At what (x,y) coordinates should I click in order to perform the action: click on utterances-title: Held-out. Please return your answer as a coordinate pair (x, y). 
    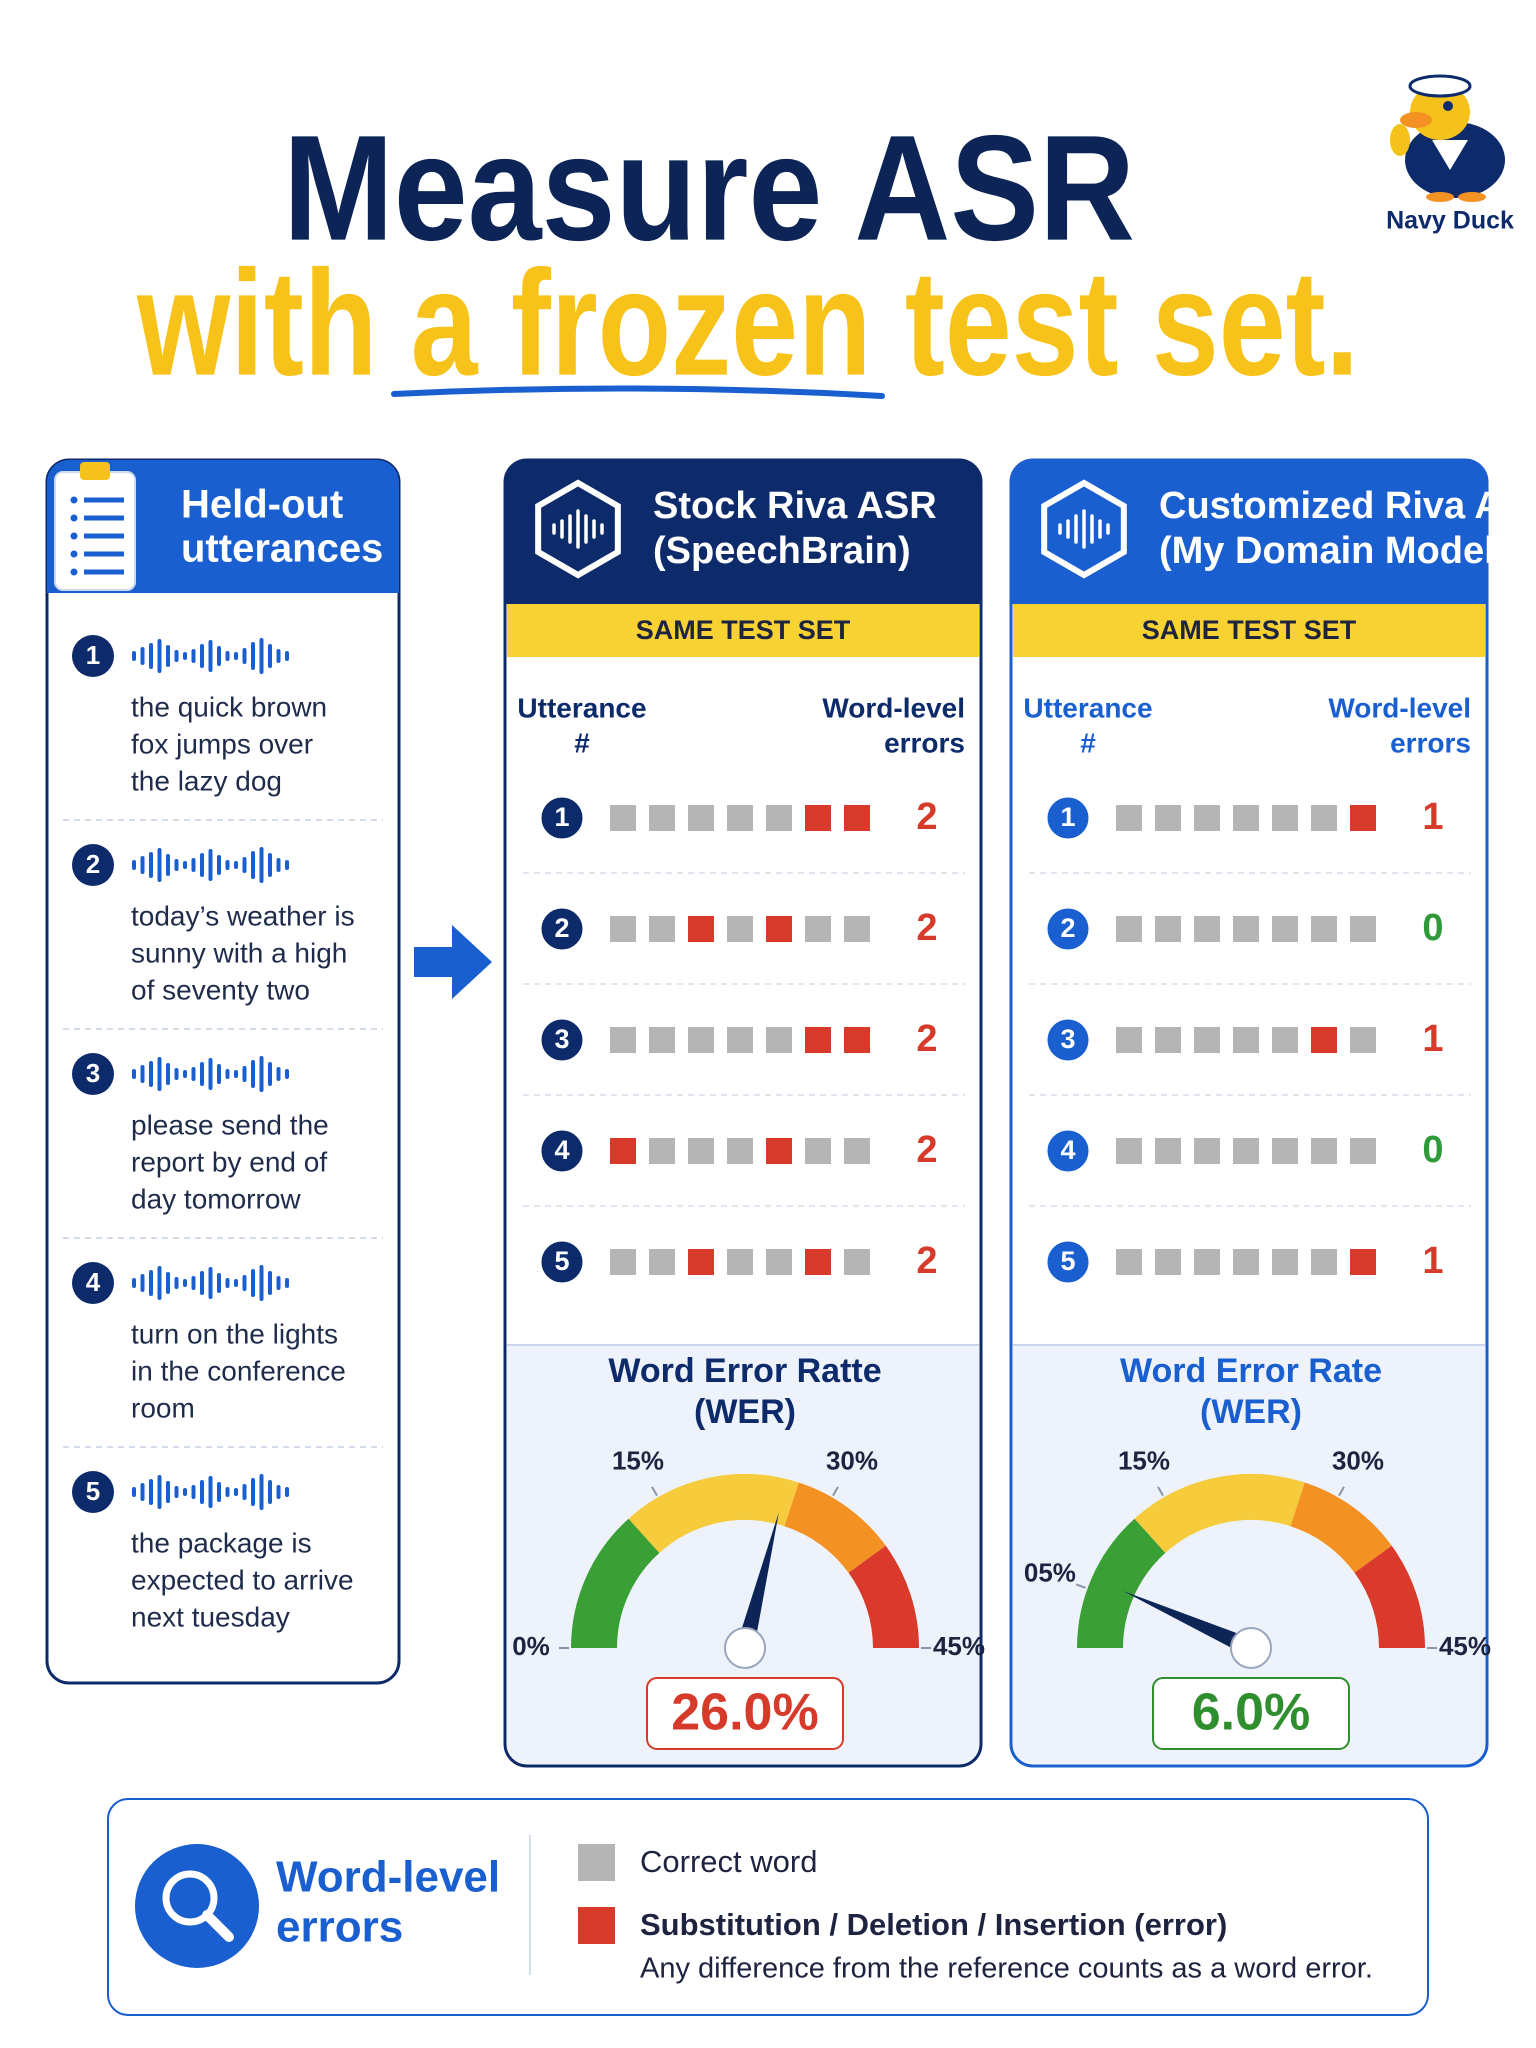
    Looking at the image, I should click on (262, 505).